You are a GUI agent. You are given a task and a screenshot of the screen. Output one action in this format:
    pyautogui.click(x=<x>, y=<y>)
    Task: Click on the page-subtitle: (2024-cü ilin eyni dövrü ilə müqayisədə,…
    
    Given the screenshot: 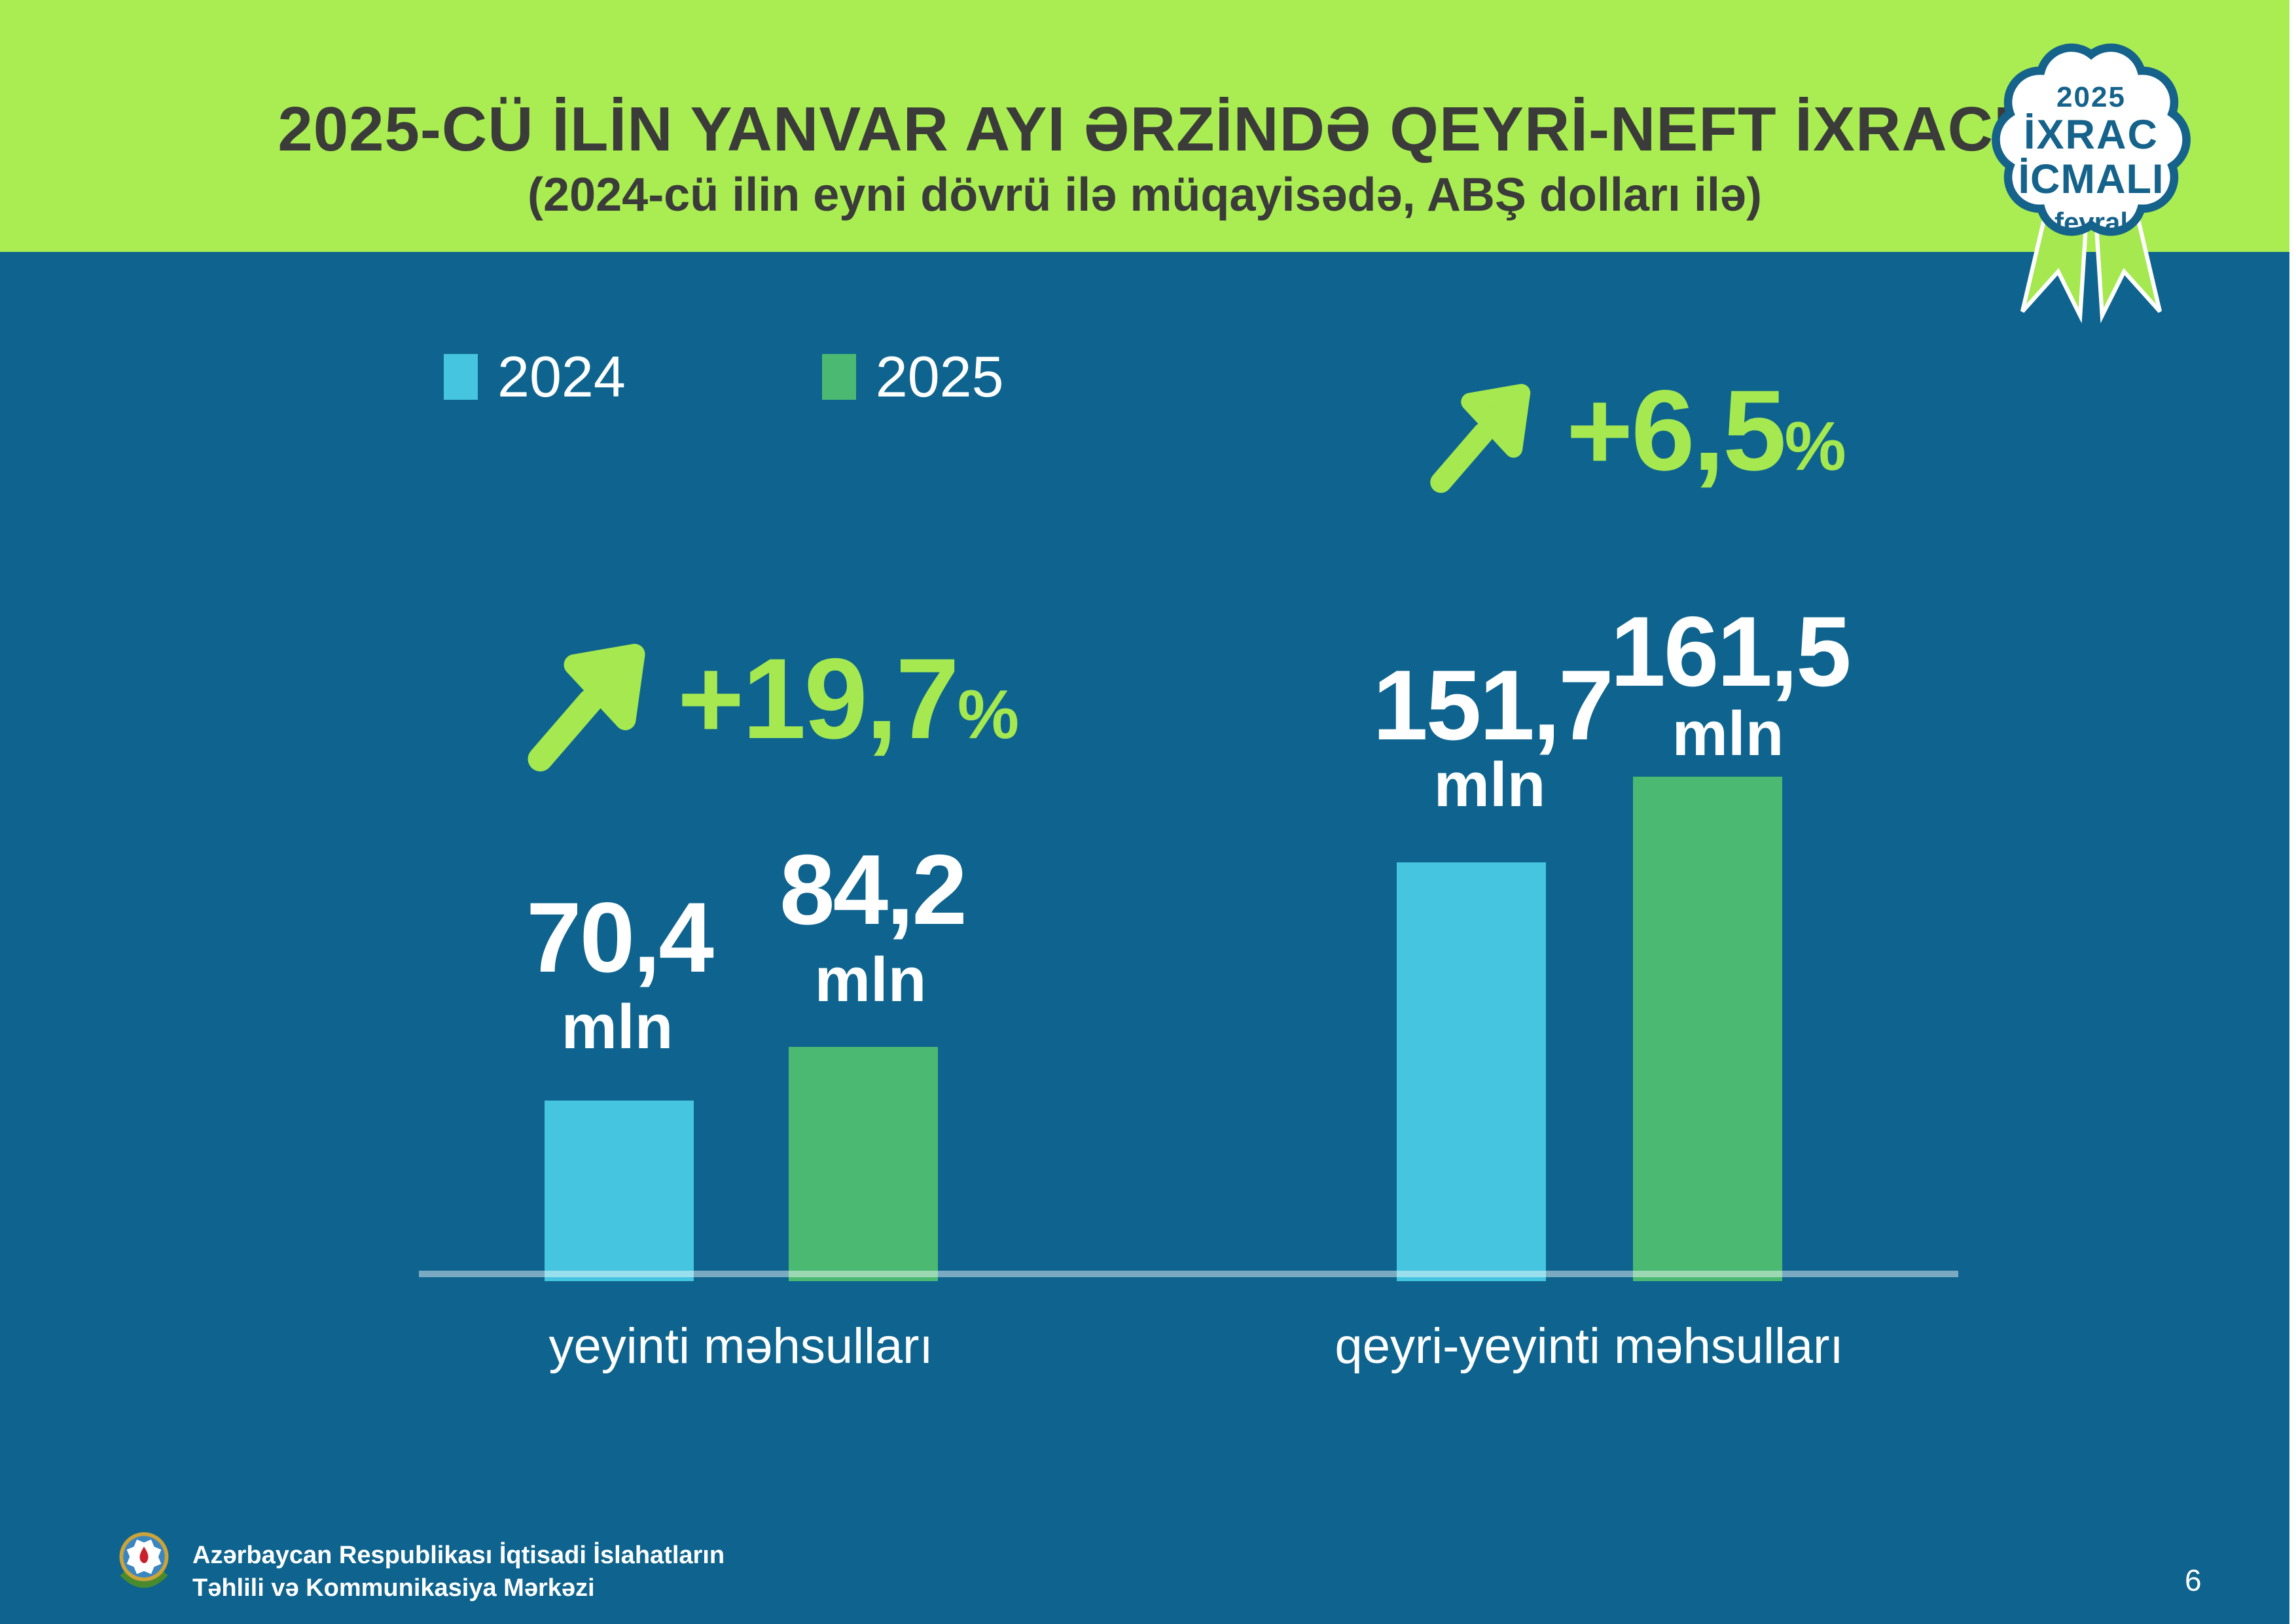 What is the action you would take?
    pyautogui.click(x=1145, y=195)
    